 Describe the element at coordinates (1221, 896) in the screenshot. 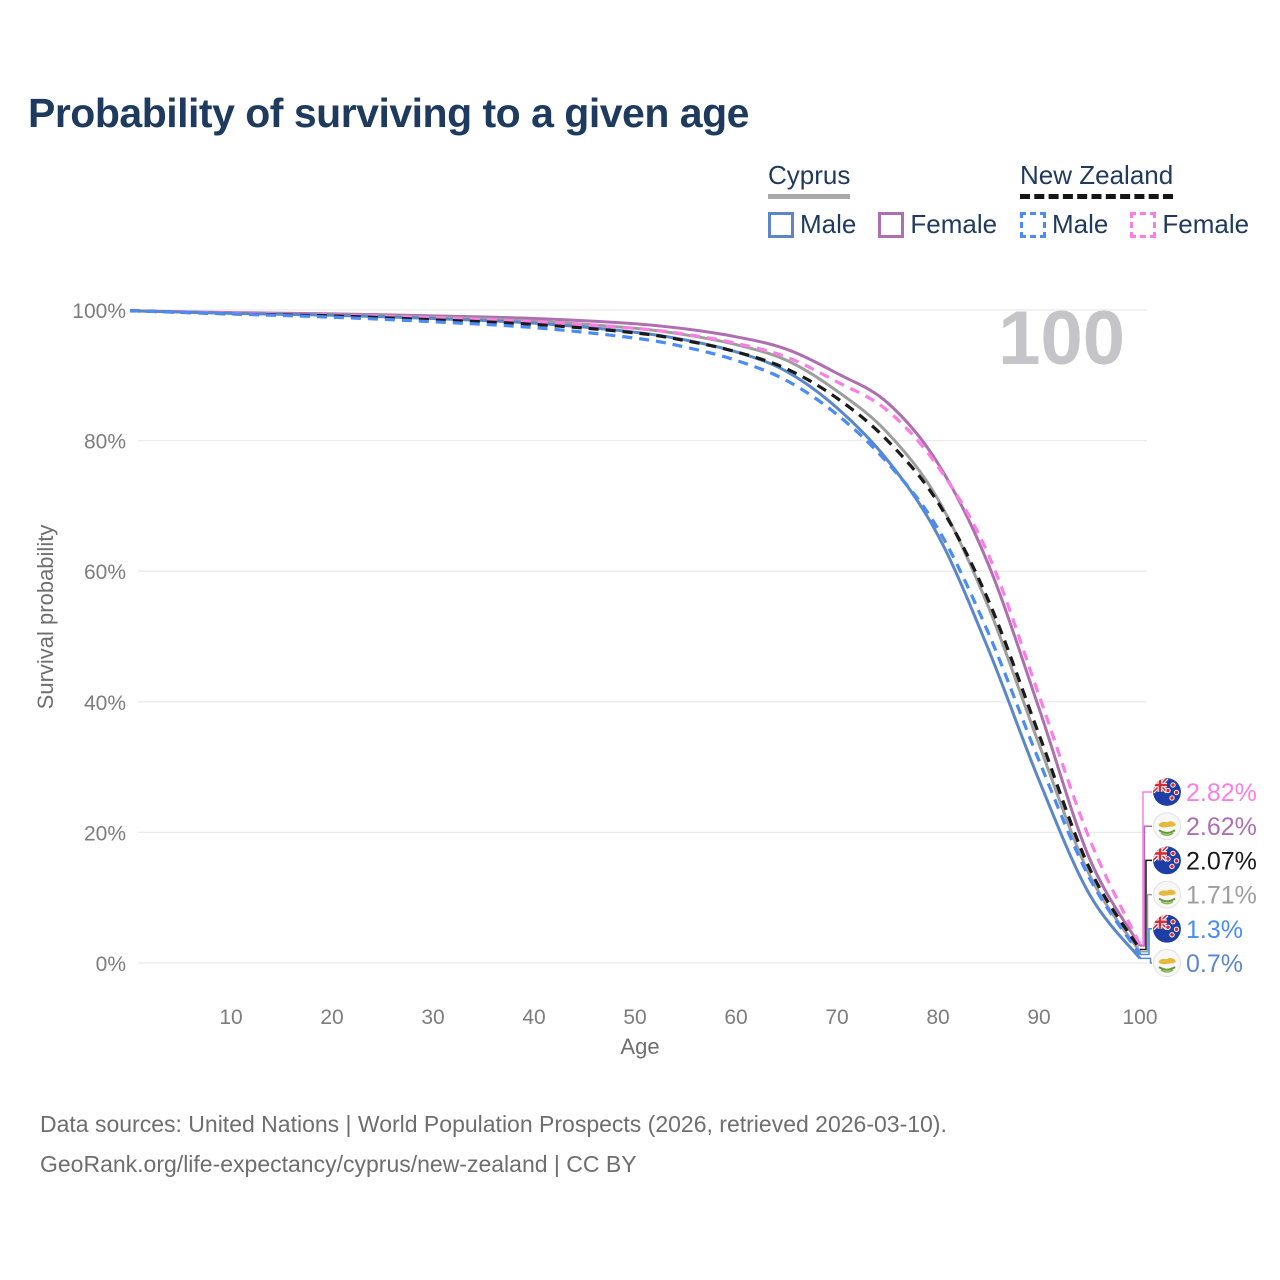

I see `end-label-cyprus-all: 1.71%` at that location.